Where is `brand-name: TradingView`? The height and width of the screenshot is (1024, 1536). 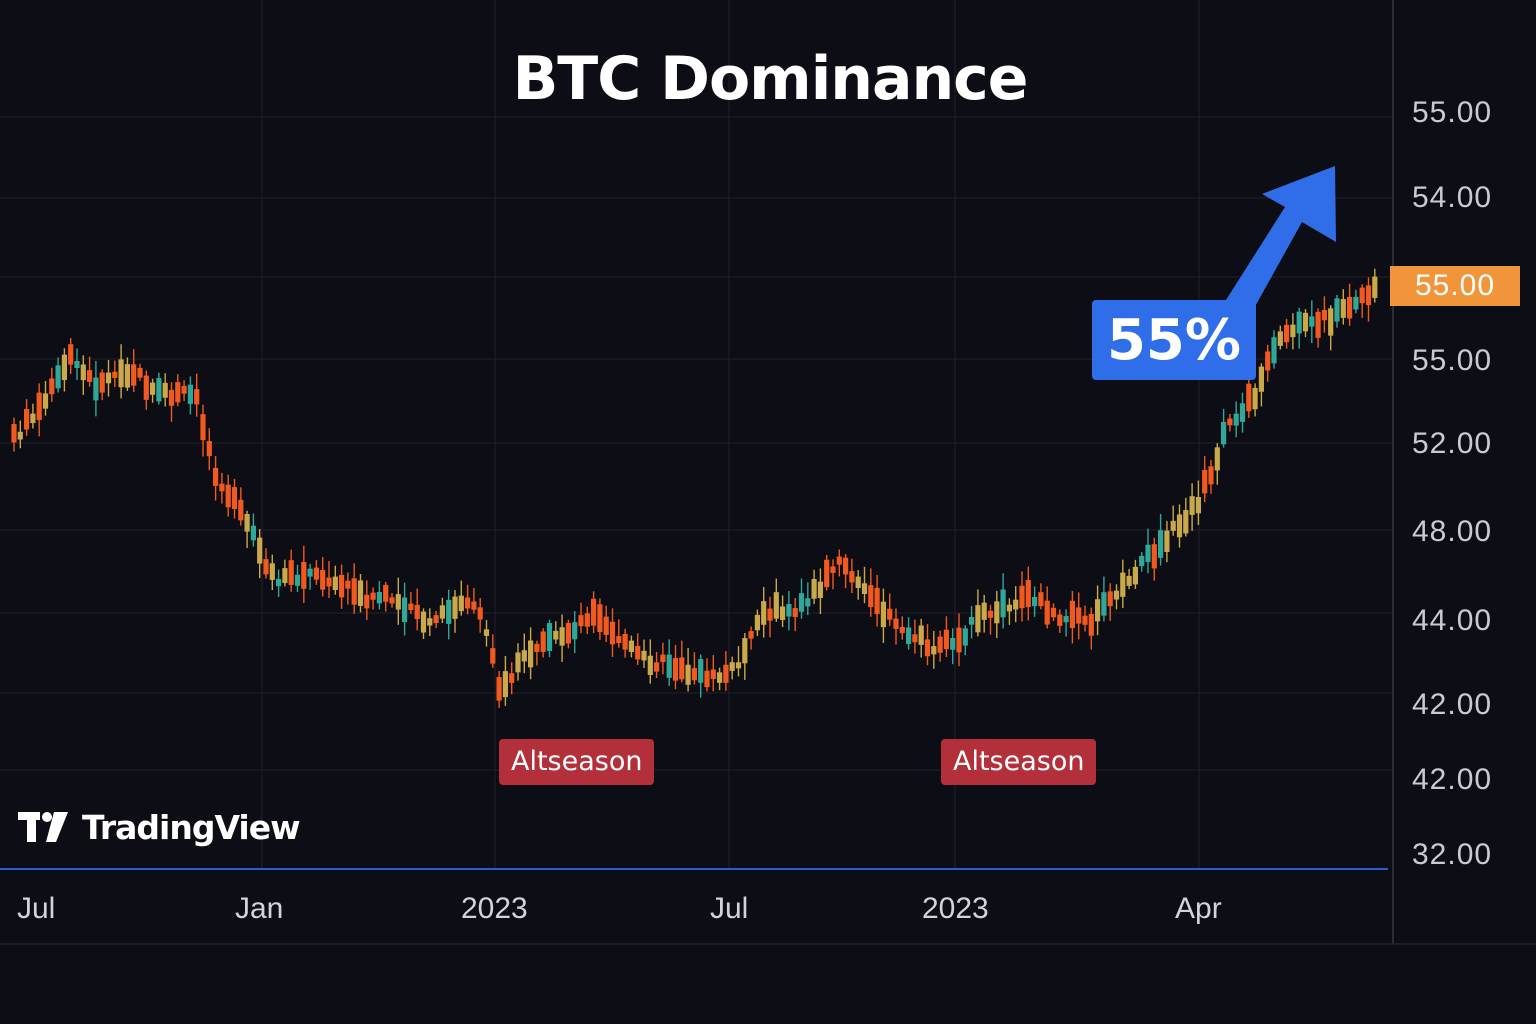 brand-name: TradingView is located at coordinates (191, 827).